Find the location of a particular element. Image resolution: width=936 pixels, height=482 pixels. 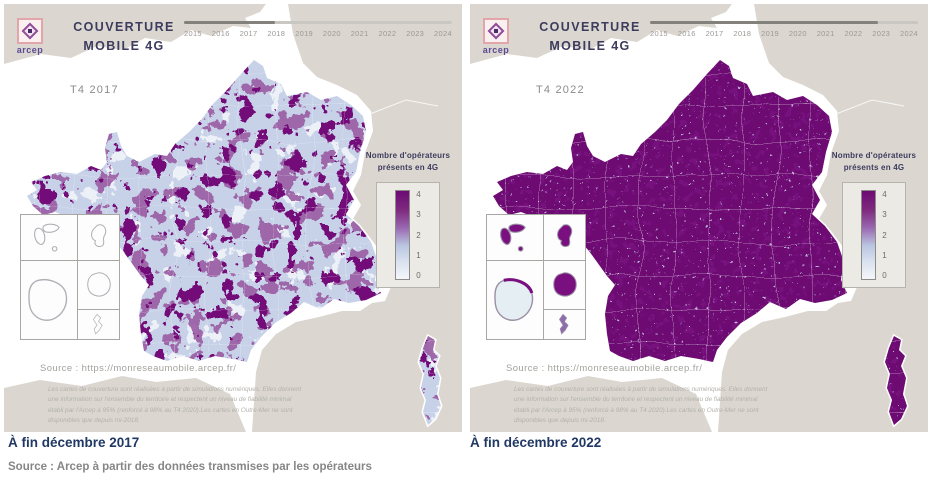

year-label: 2023 is located at coordinates (415, 33).